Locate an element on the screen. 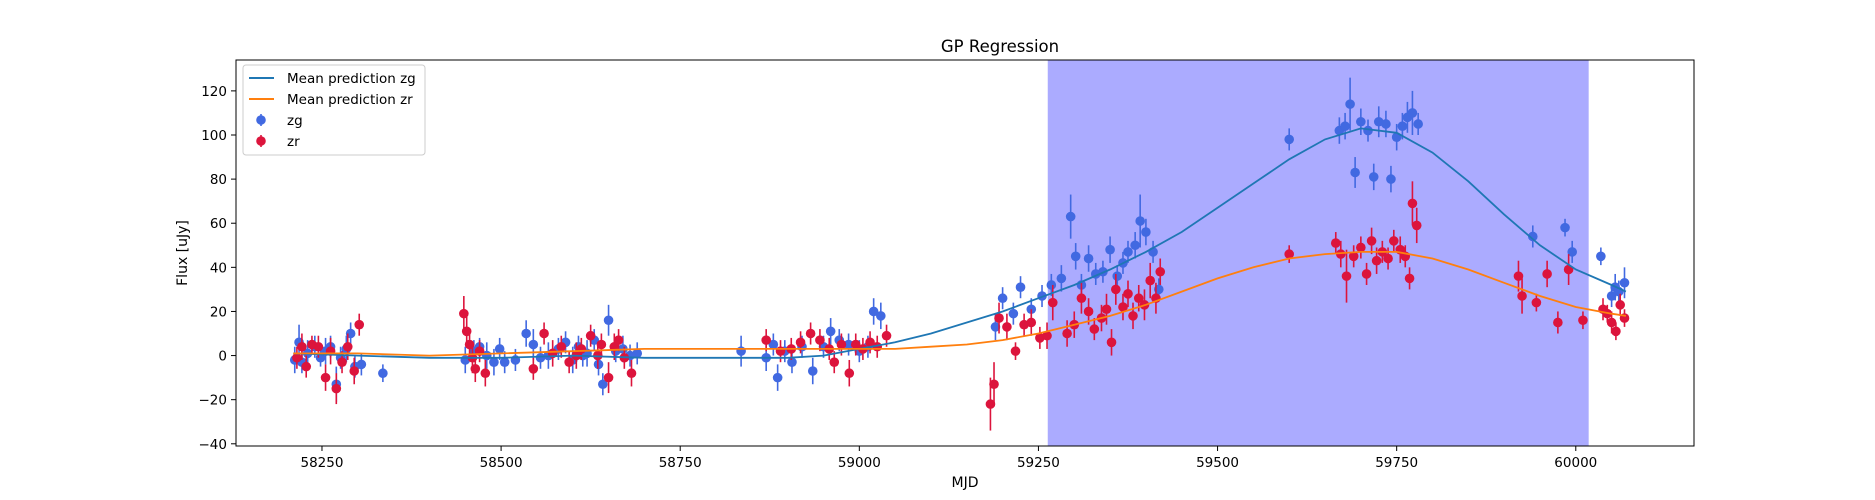 This screenshot has width=1875, height=500. x-tick-label: 59000 is located at coordinates (859, 463).